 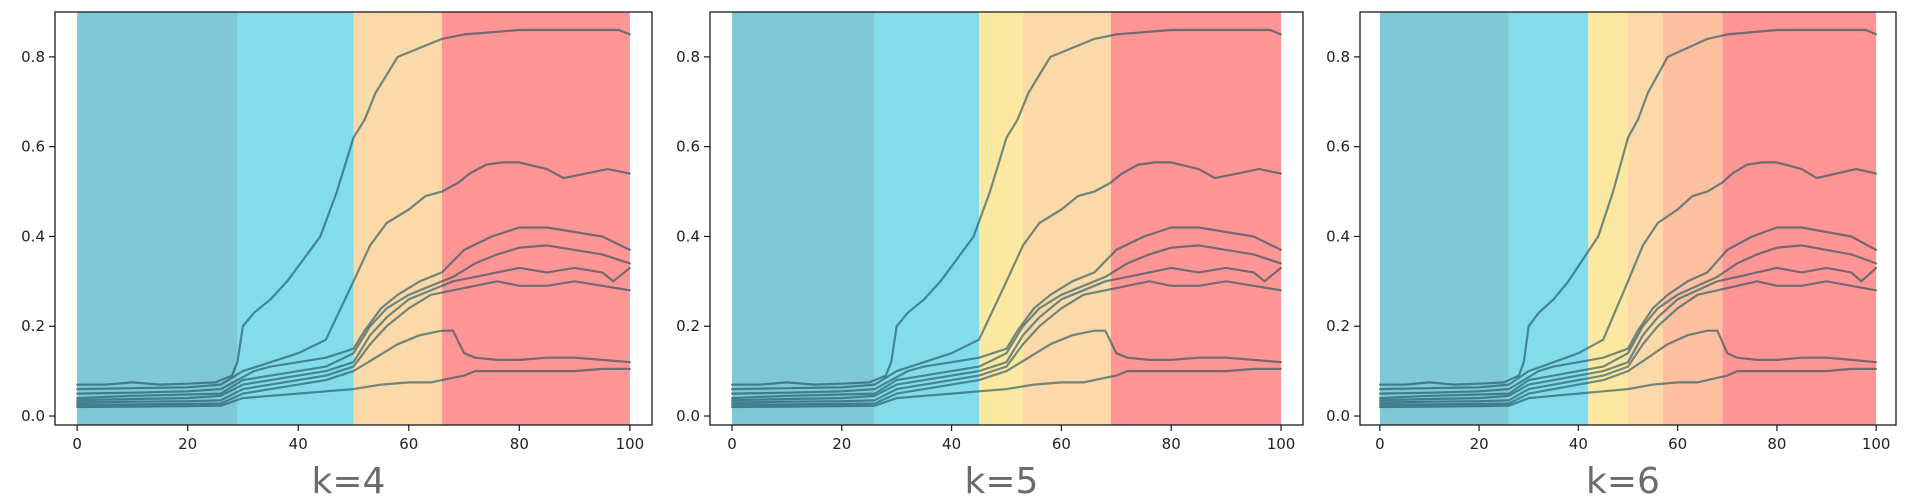 What do you see at coordinates (1623, 480) in the screenshot?
I see `panel-caption: k=6` at bounding box center [1623, 480].